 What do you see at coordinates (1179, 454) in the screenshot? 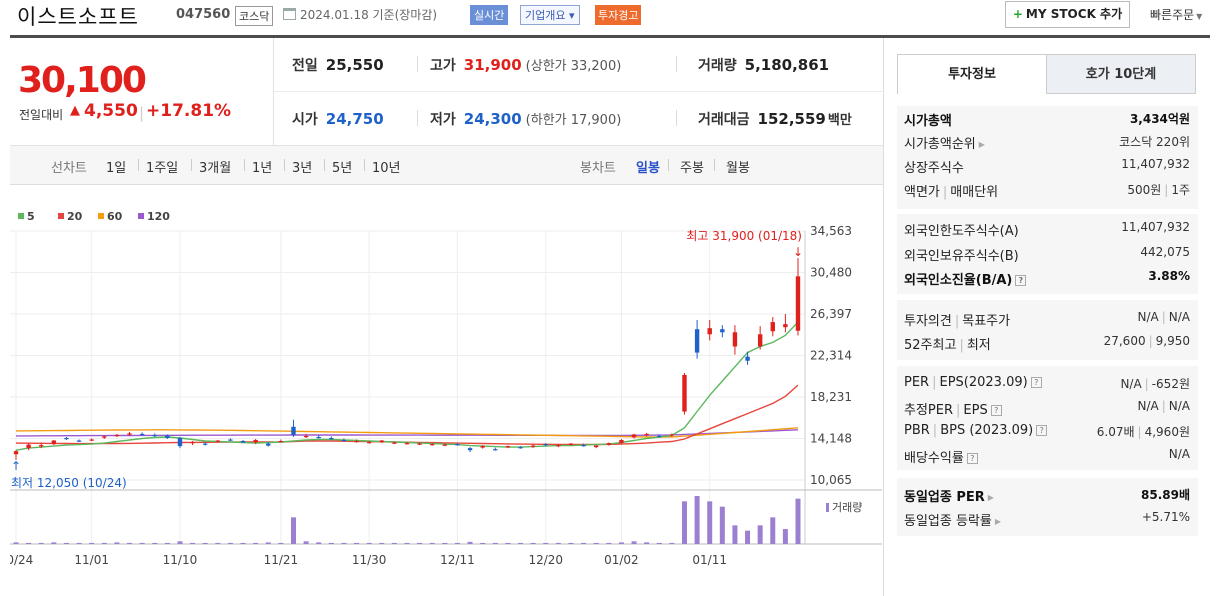
I see `dividend-value: N/A` at bounding box center [1179, 454].